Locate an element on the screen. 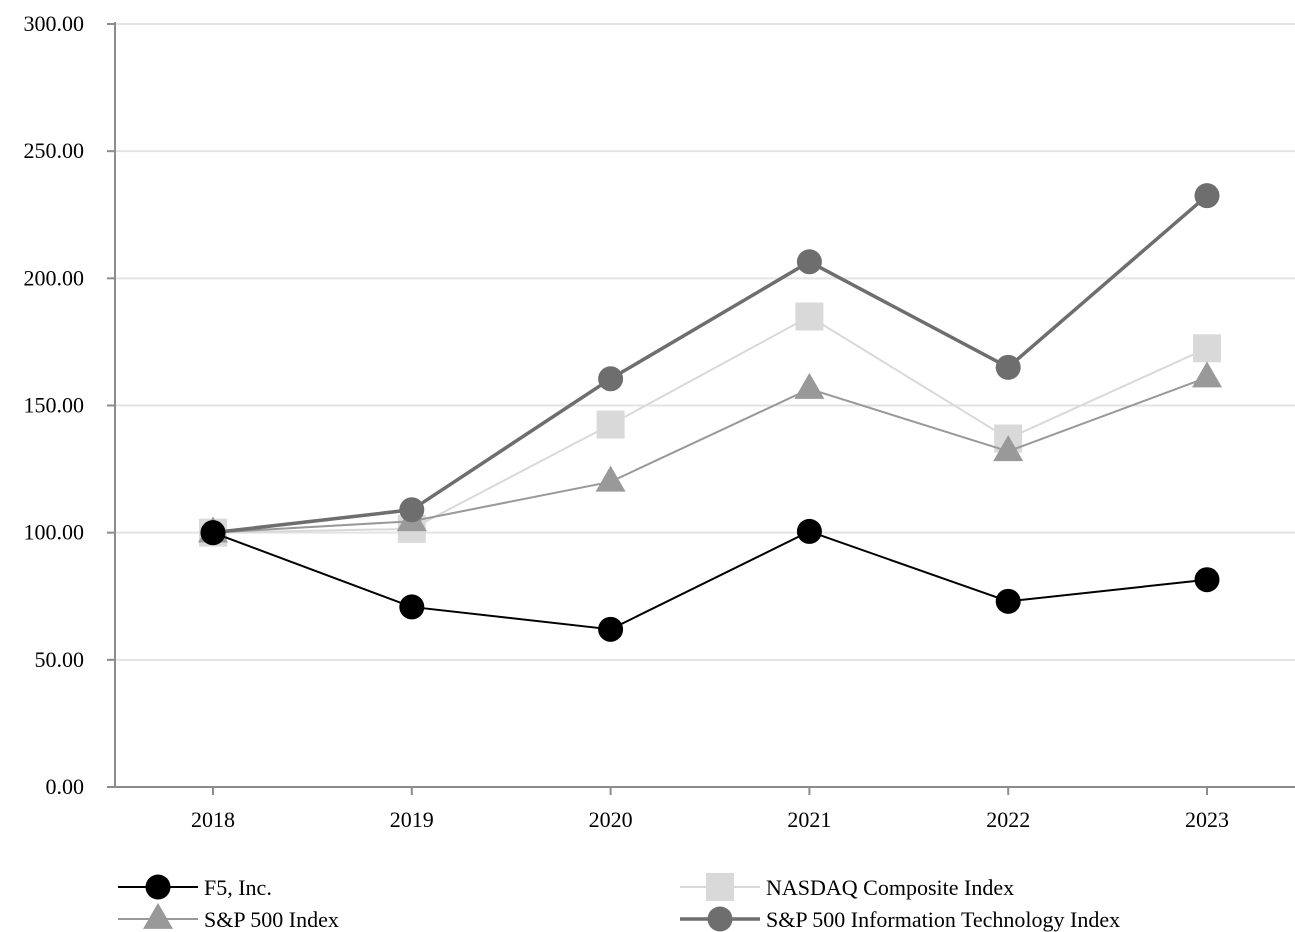 The height and width of the screenshot is (932, 1295). y-tick-label: 150.00 is located at coordinates (54, 405).